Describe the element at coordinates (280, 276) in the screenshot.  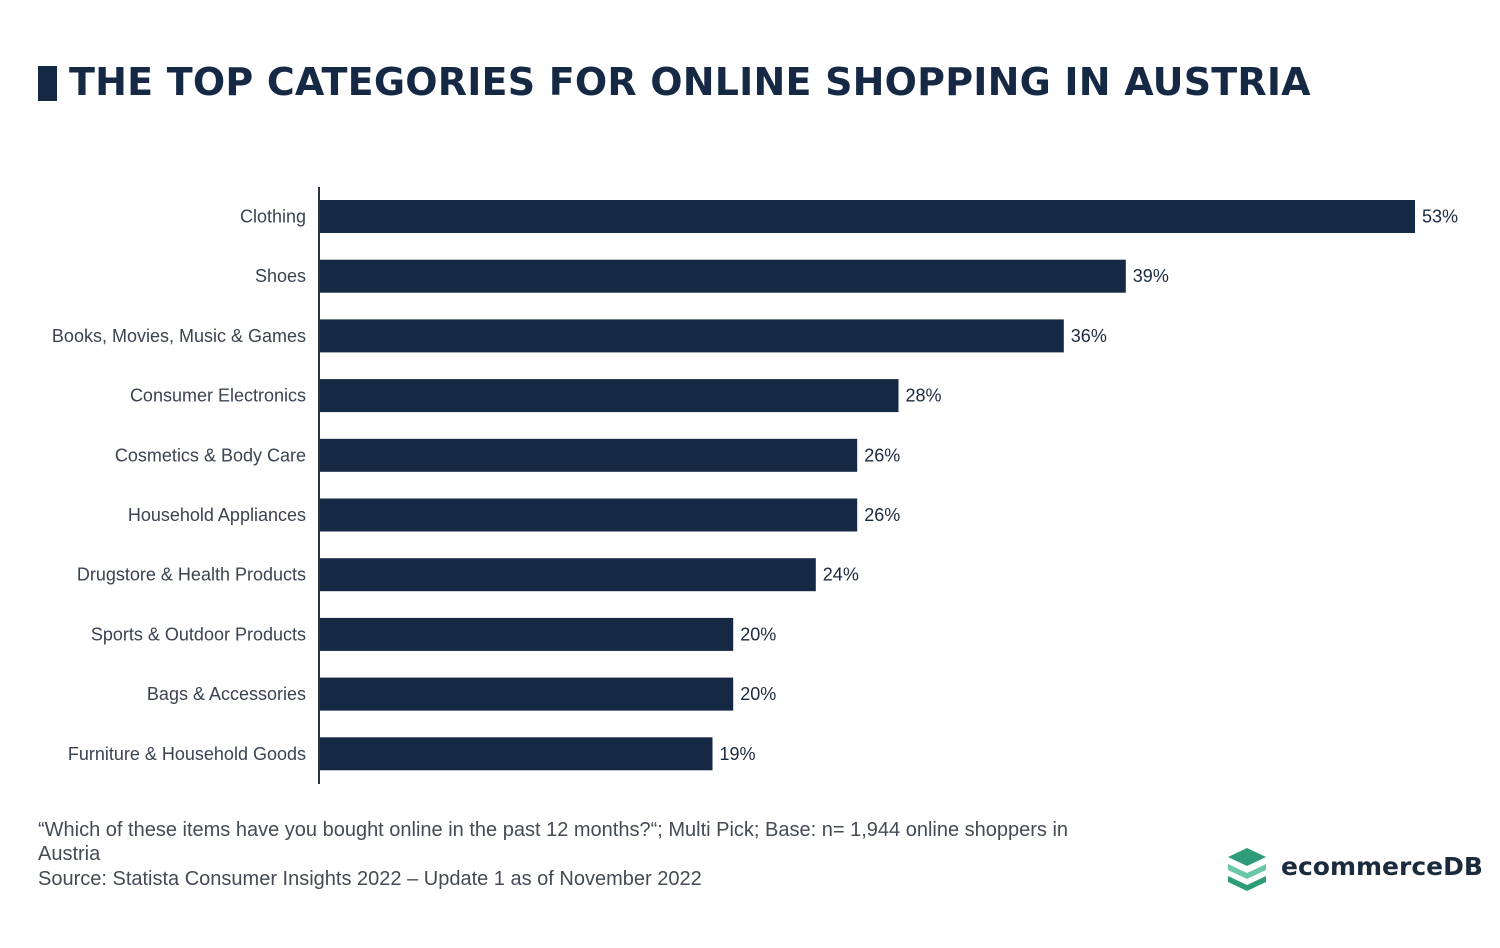
I see `category-label: Shoes` at that location.